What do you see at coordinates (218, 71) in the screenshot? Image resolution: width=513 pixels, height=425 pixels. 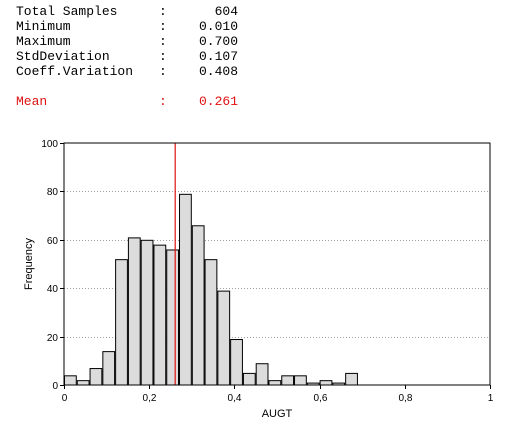 I see `stat-value: 0.408` at bounding box center [218, 71].